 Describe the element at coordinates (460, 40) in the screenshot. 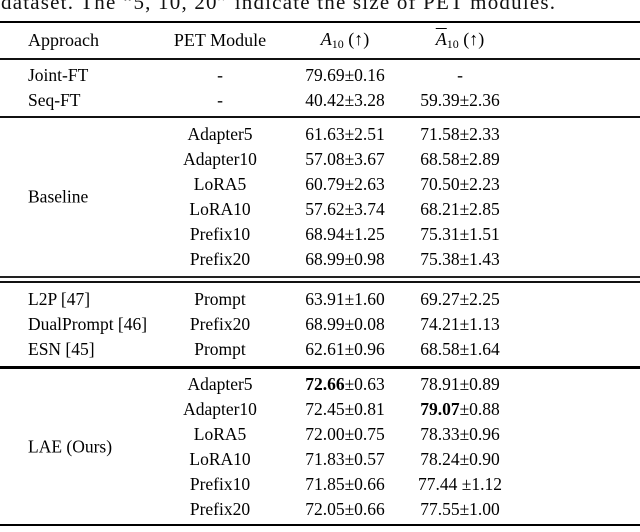

I see `header-abar10: A10 (↑)` at that location.